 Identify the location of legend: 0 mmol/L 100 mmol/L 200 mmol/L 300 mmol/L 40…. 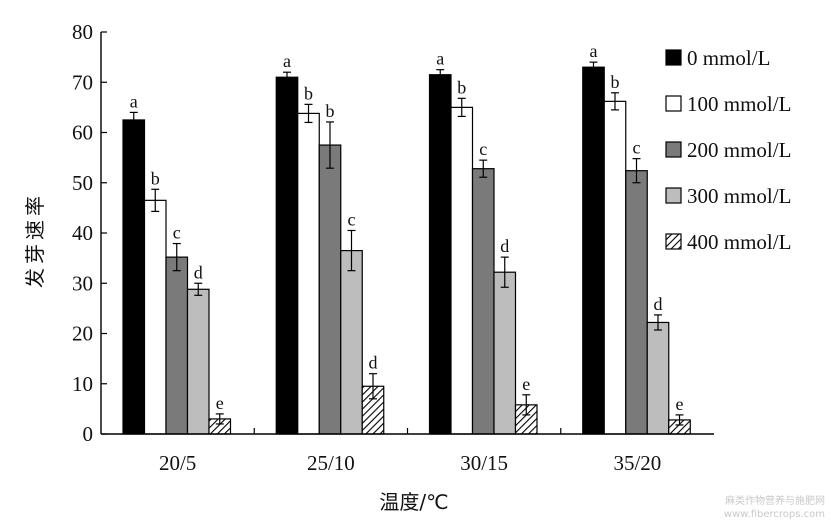
(728, 150).